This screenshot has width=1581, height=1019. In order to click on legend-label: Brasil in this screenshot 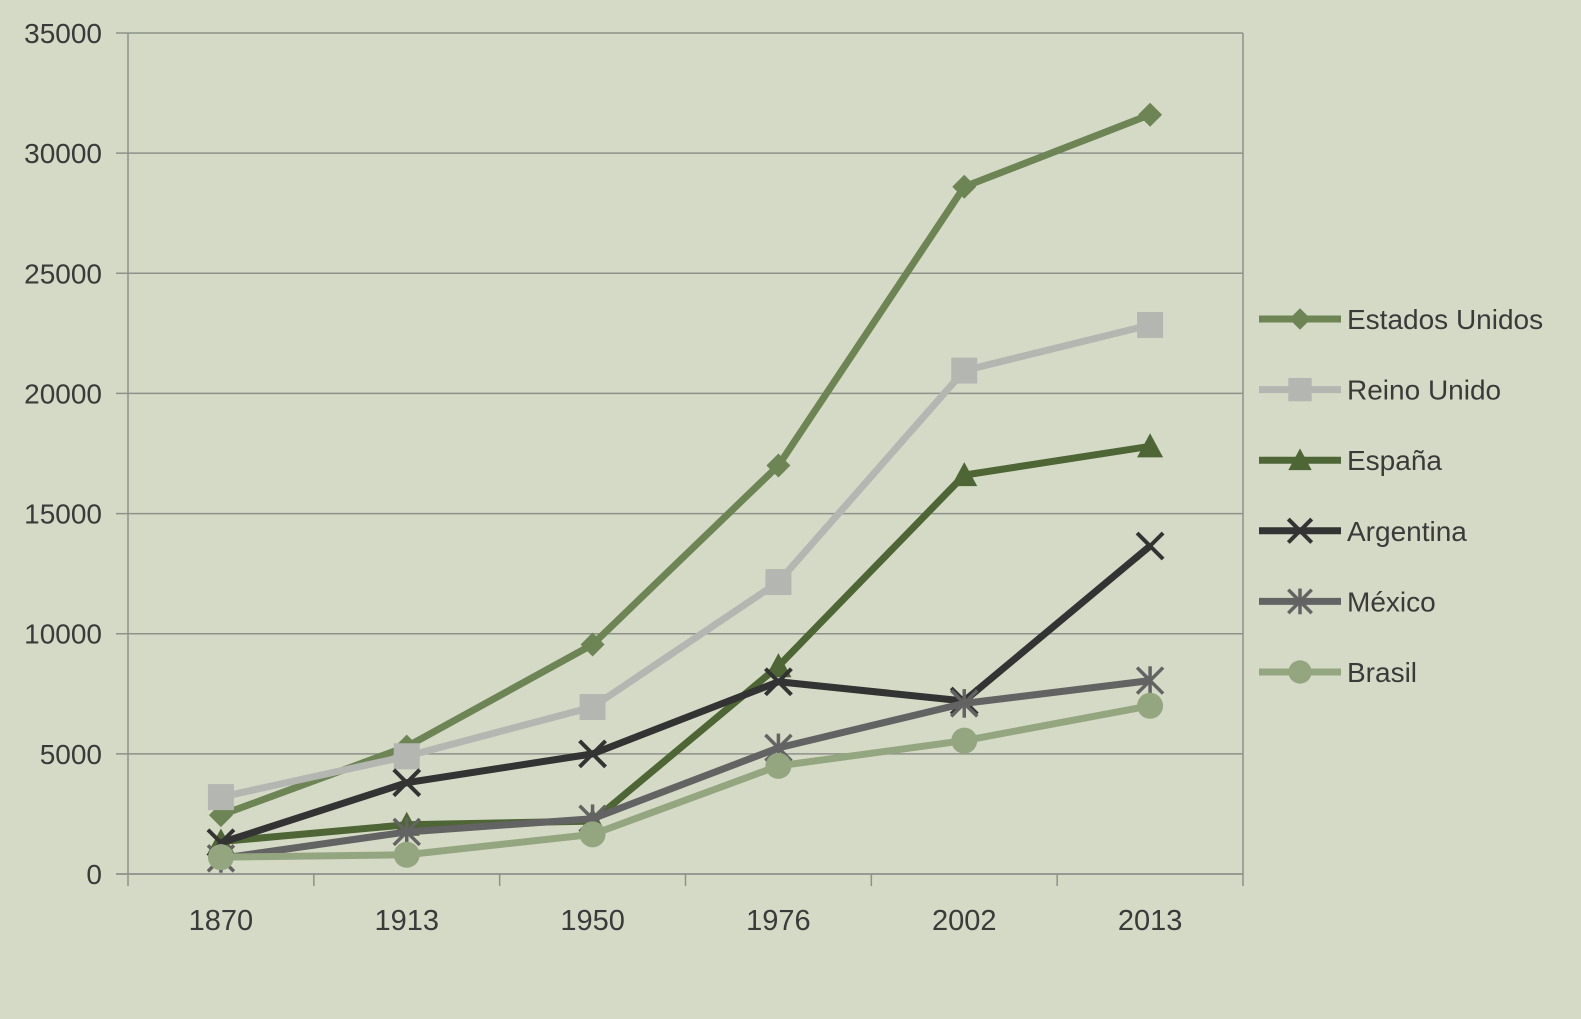, I will do `click(1382, 672)`.